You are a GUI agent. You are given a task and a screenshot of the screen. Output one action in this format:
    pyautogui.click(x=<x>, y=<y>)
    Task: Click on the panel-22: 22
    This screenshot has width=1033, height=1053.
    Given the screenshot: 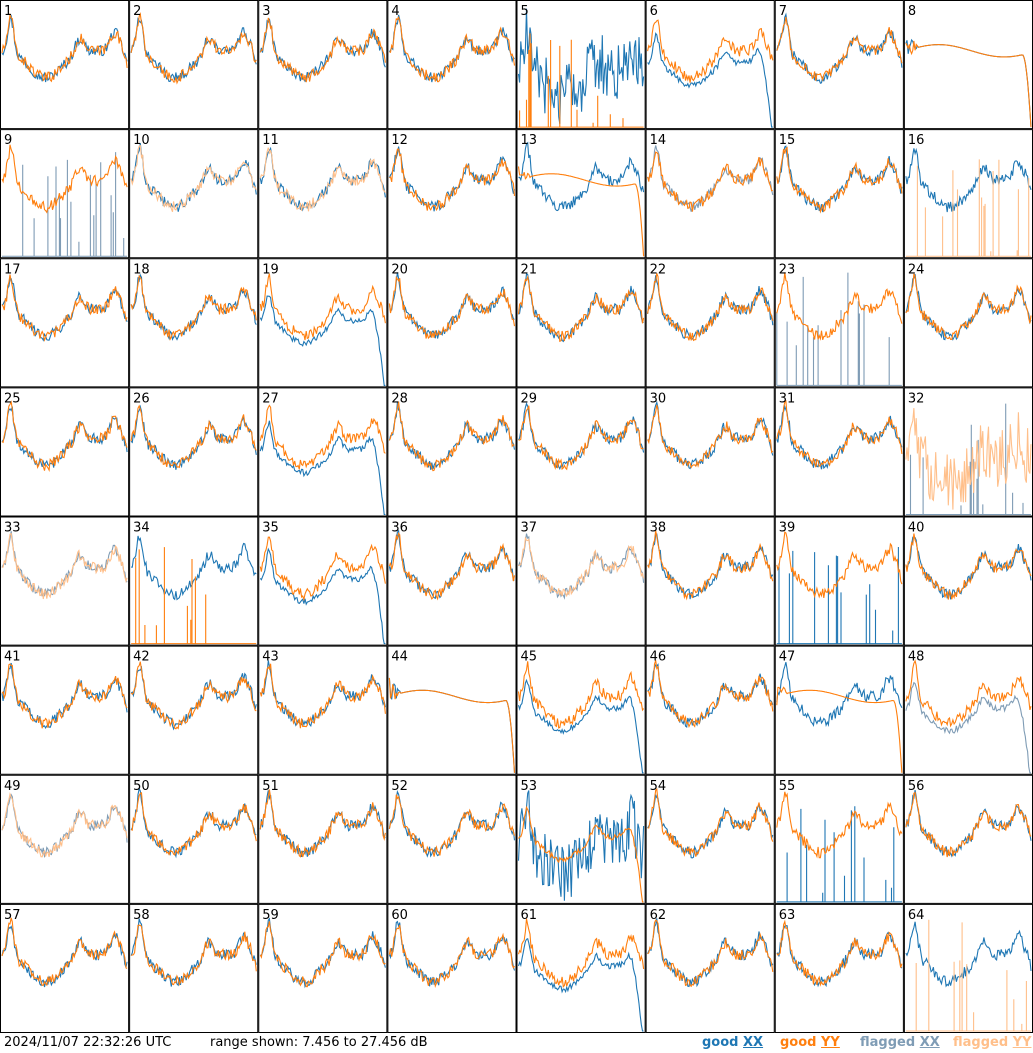 What is the action you would take?
    pyautogui.click(x=710, y=323)
    